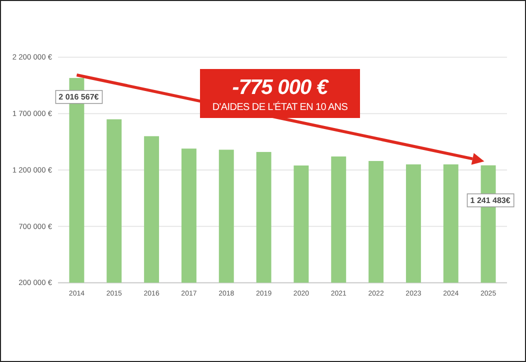  Describe the element at coordinates (280, 107) in the screenshot. I see `annotation: D'AIDES DE L'ÉTAT EN 10 ANS` at that location.